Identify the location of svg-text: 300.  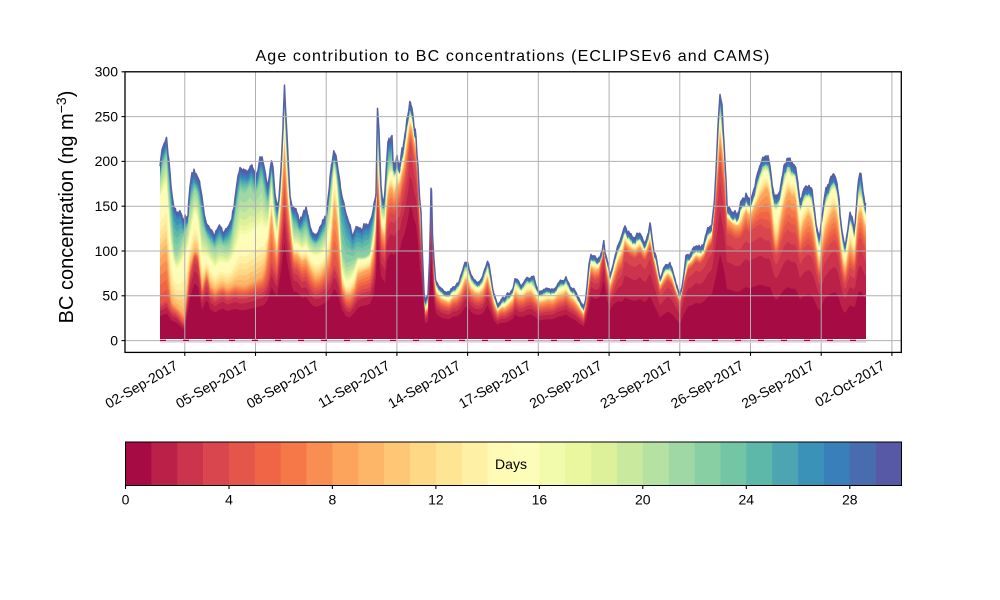
(107, 72).